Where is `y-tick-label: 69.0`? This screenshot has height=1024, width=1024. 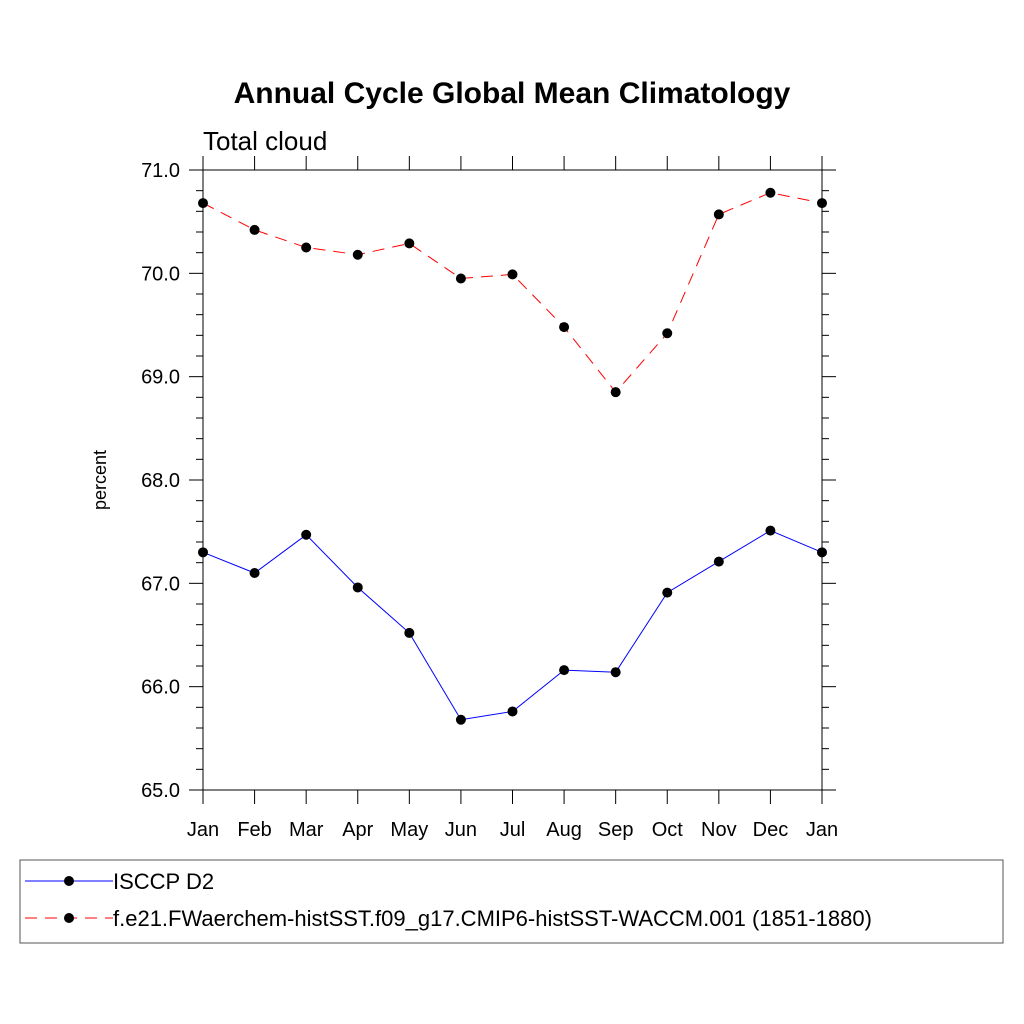
y-tick-label: 69.0 is located at coordinates (160, 378).